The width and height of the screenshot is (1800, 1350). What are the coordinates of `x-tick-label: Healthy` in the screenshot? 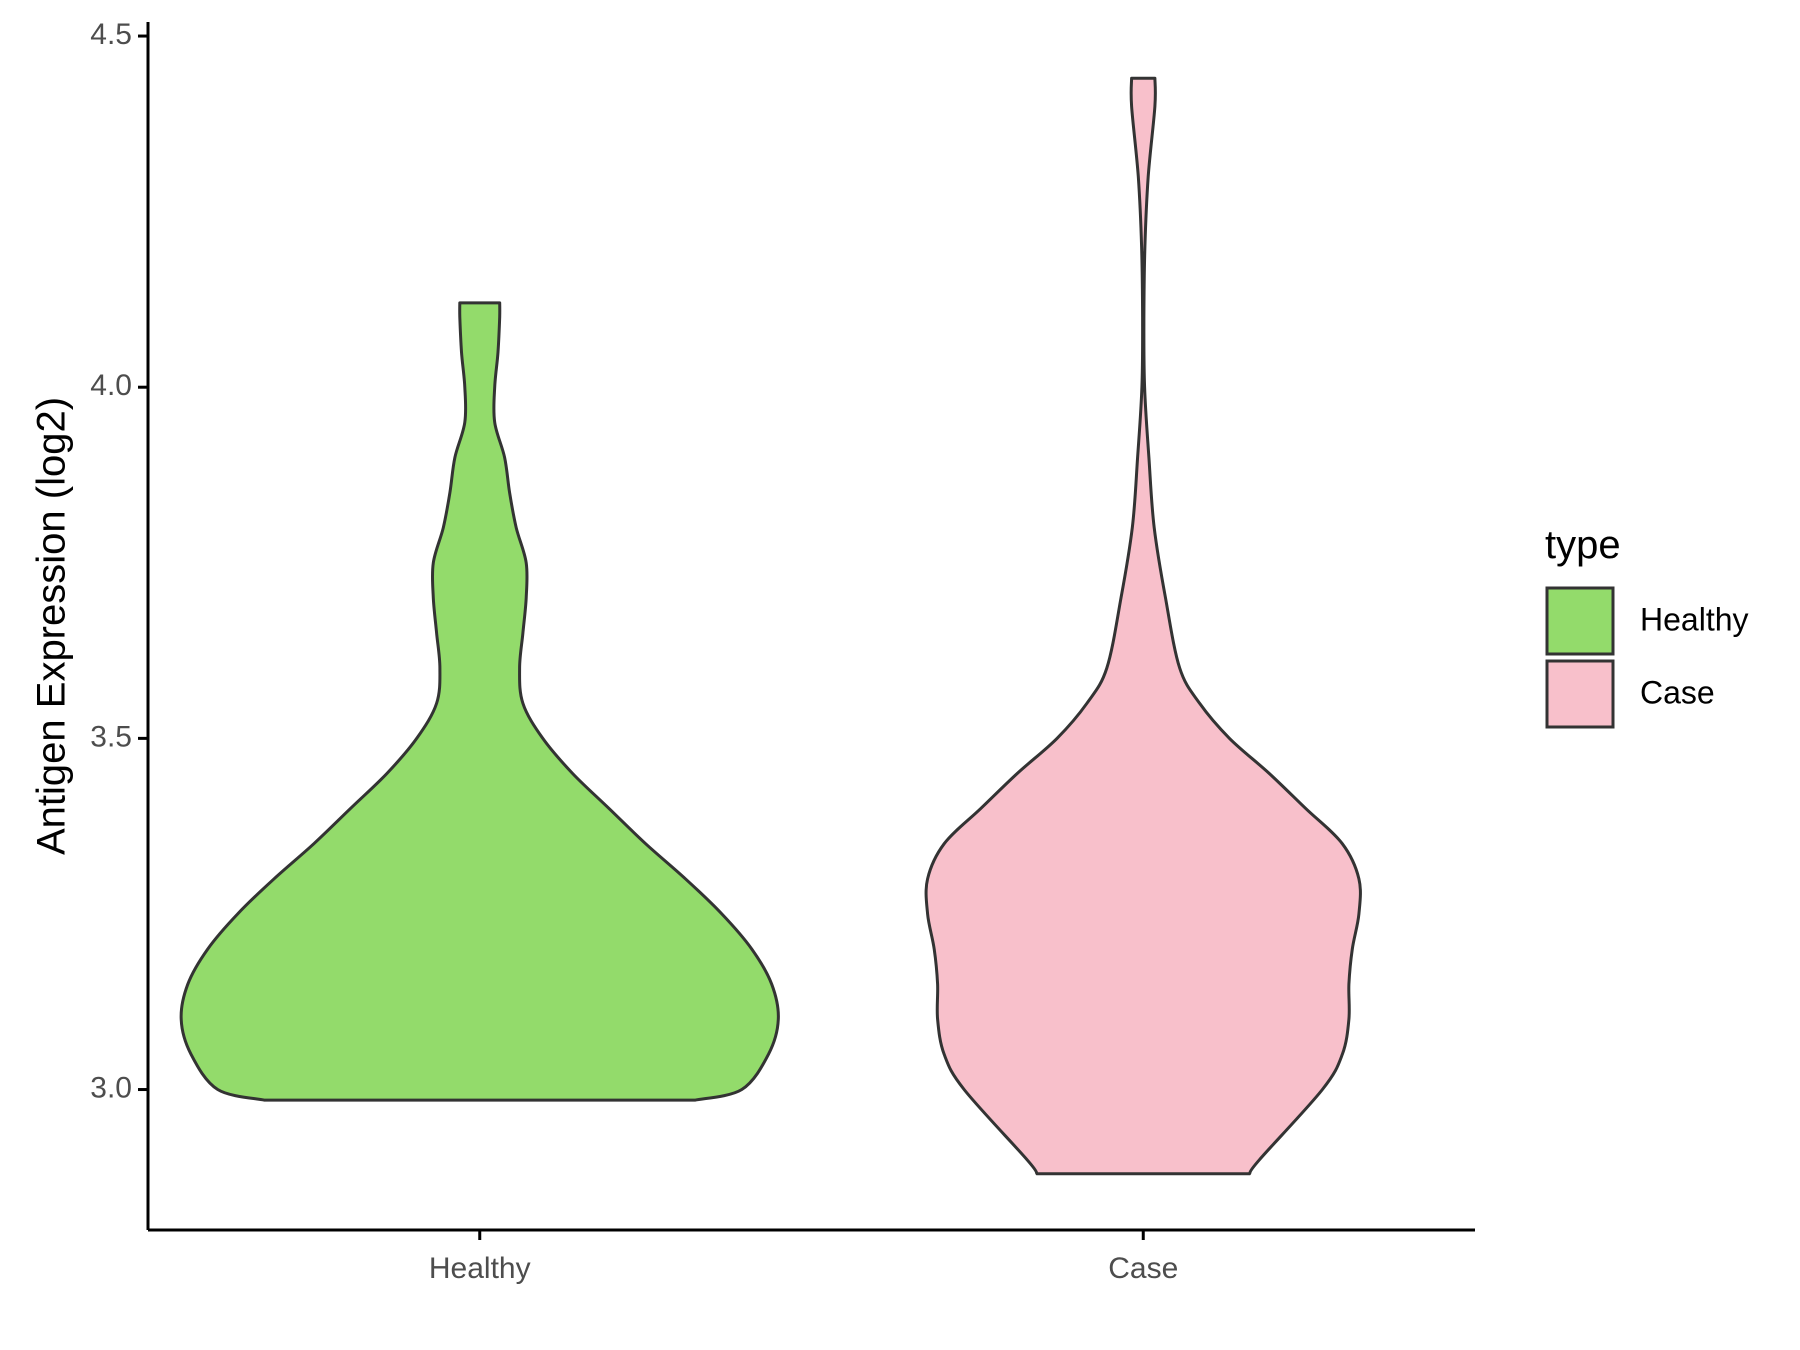 It's located at (480, 1268).